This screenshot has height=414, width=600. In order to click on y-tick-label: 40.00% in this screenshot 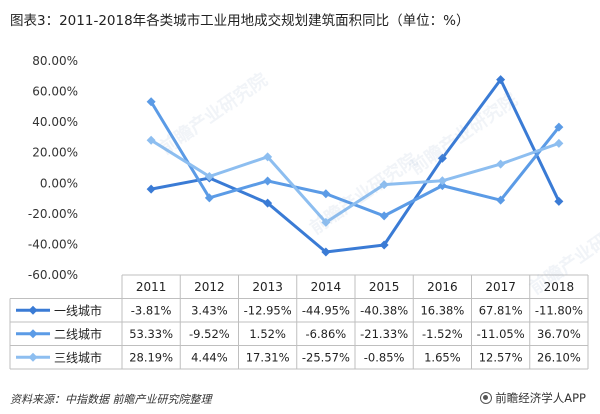, I will do `click(55, 122)`.